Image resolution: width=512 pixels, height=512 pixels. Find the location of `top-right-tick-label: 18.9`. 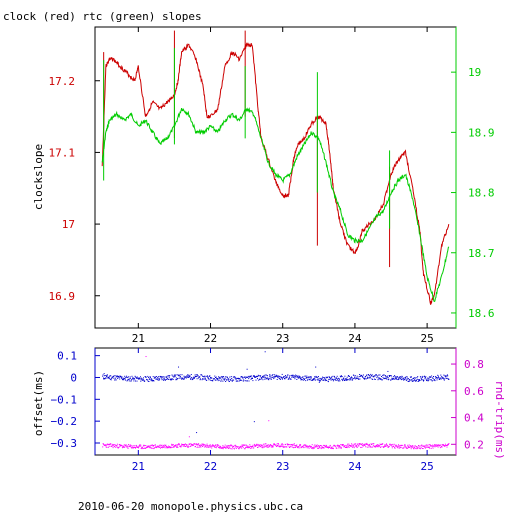

top-right-tick-label: 18.9 is located at coordinates (481, 132).